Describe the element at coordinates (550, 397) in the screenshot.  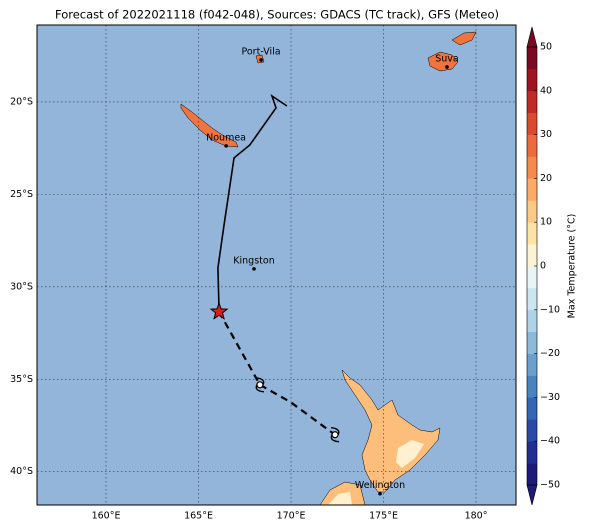
I see `colorbar-tick-label: −30` at that location.